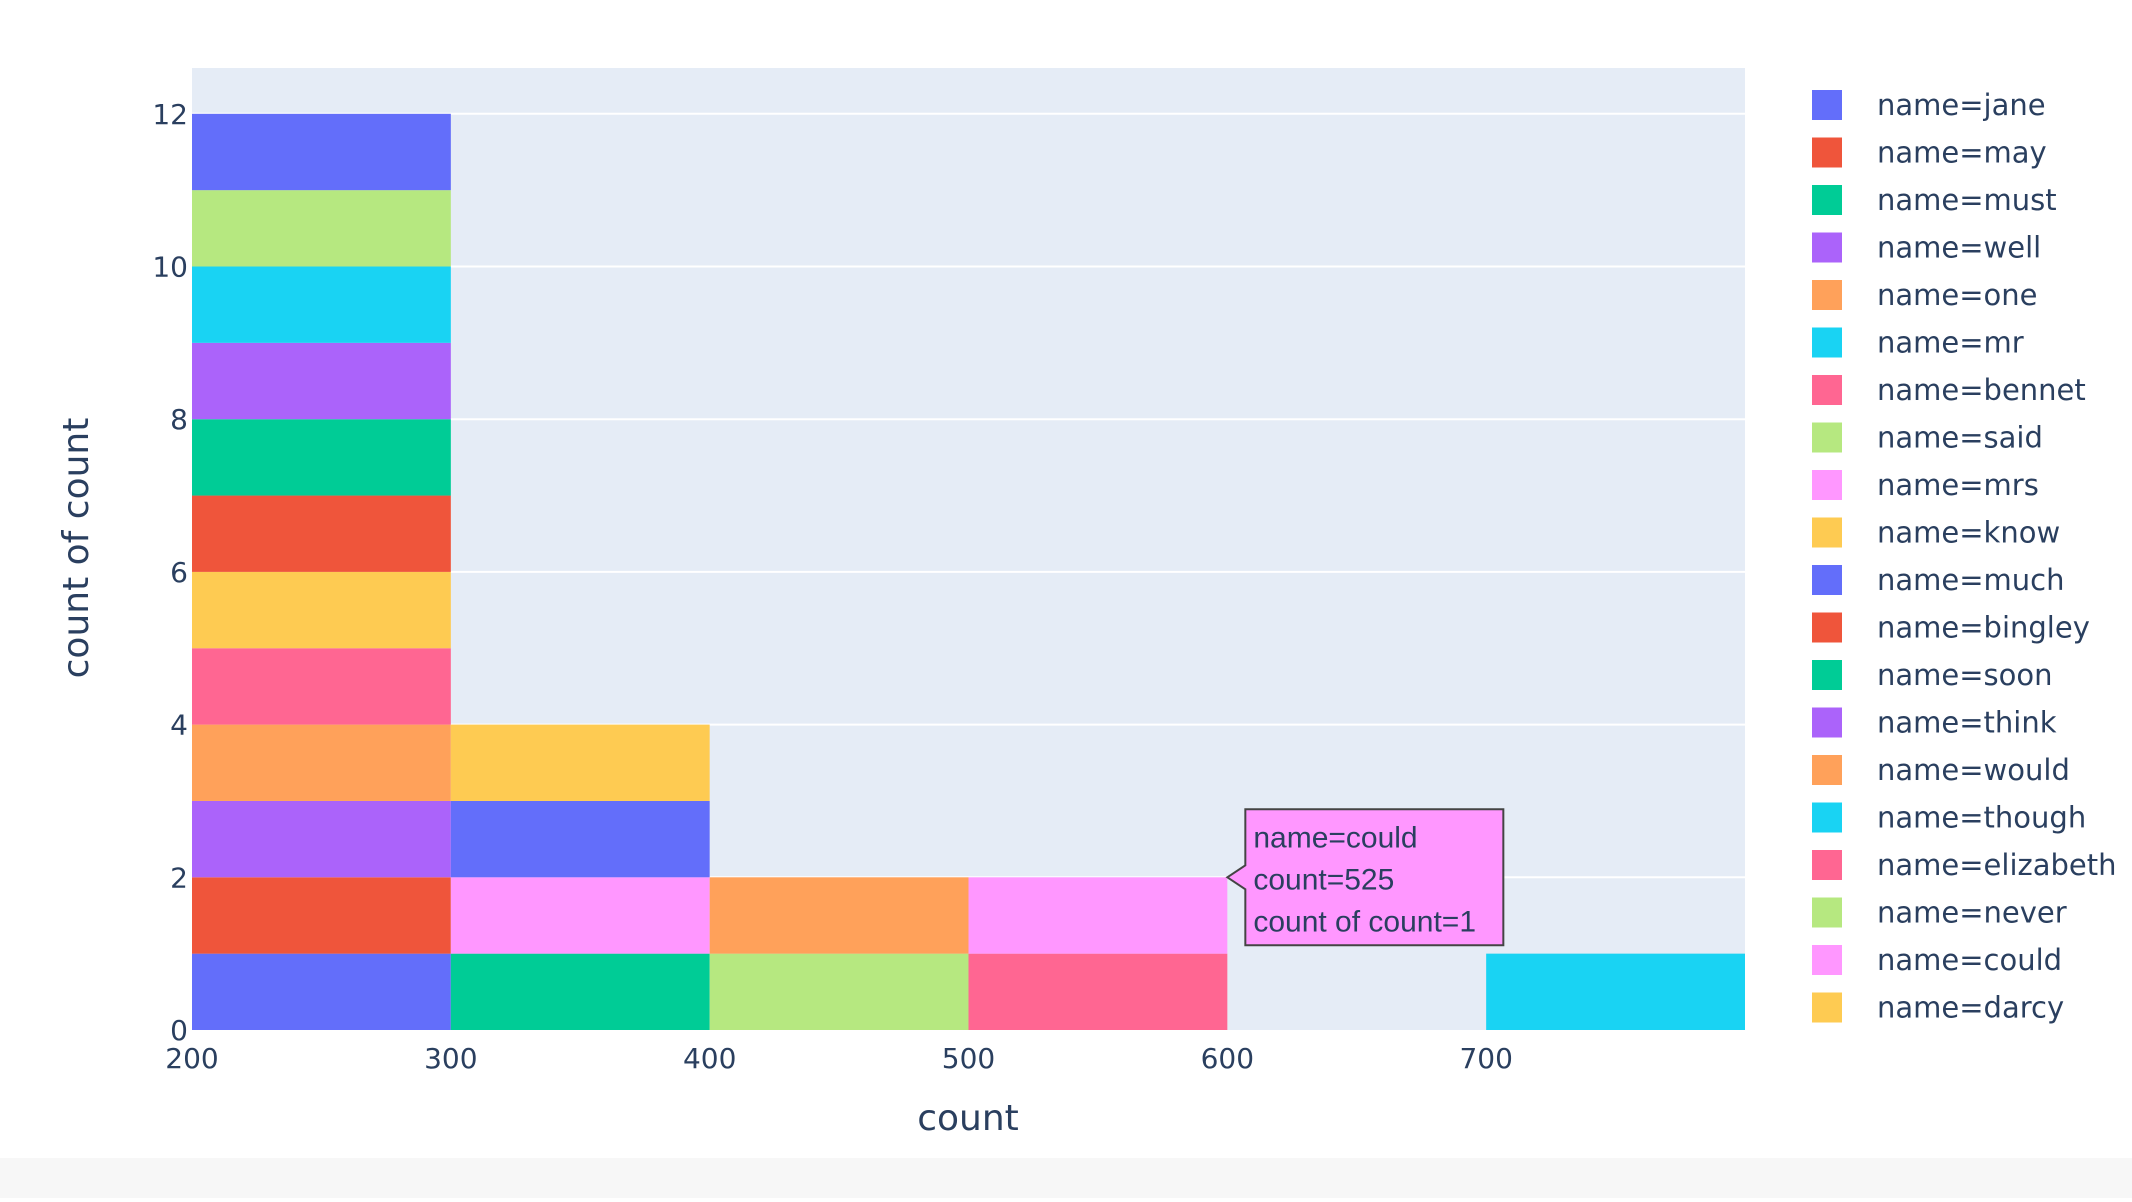  What do you see at coordinates (179, 419) in the screenshot?
I see `y-tick-label: 8` at bounding box center [179, 419].